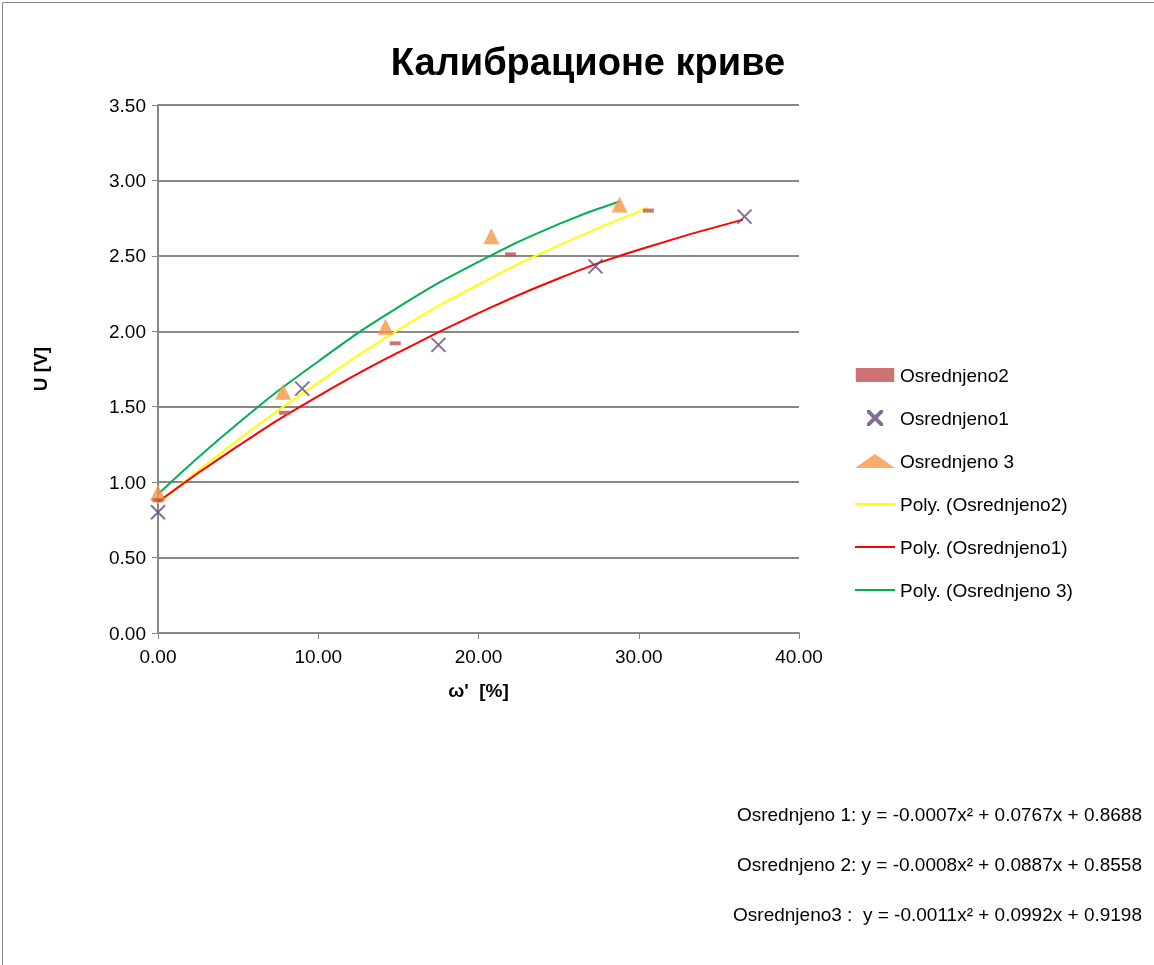  What do you see at coordinates (158, 656) in the screenshot?
I see `x-tick-label: 0.00` at bounding box center [158, 656].